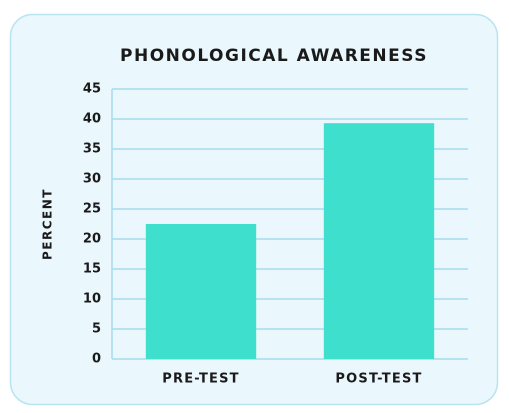  What do you see at coordinates (96, 359) in the screenshot?
I see `y-tick-label: 0` at bounding box center [96, 359].